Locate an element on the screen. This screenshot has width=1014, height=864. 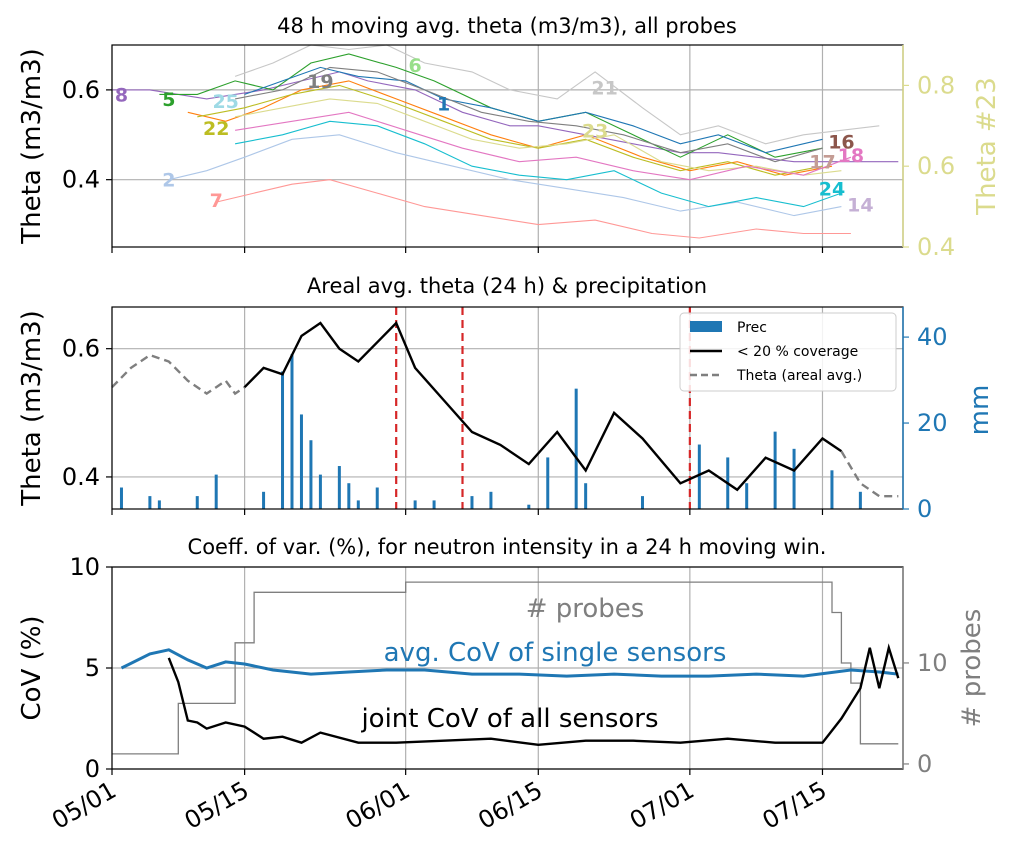
y2-tick-label: 20 is located at coordinates (932, 423).